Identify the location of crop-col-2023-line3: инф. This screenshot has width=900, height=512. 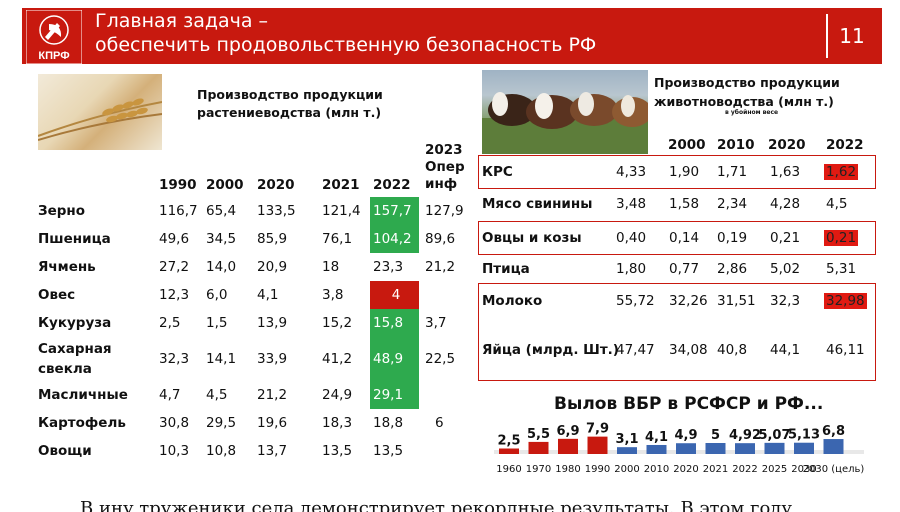
(441, 184).